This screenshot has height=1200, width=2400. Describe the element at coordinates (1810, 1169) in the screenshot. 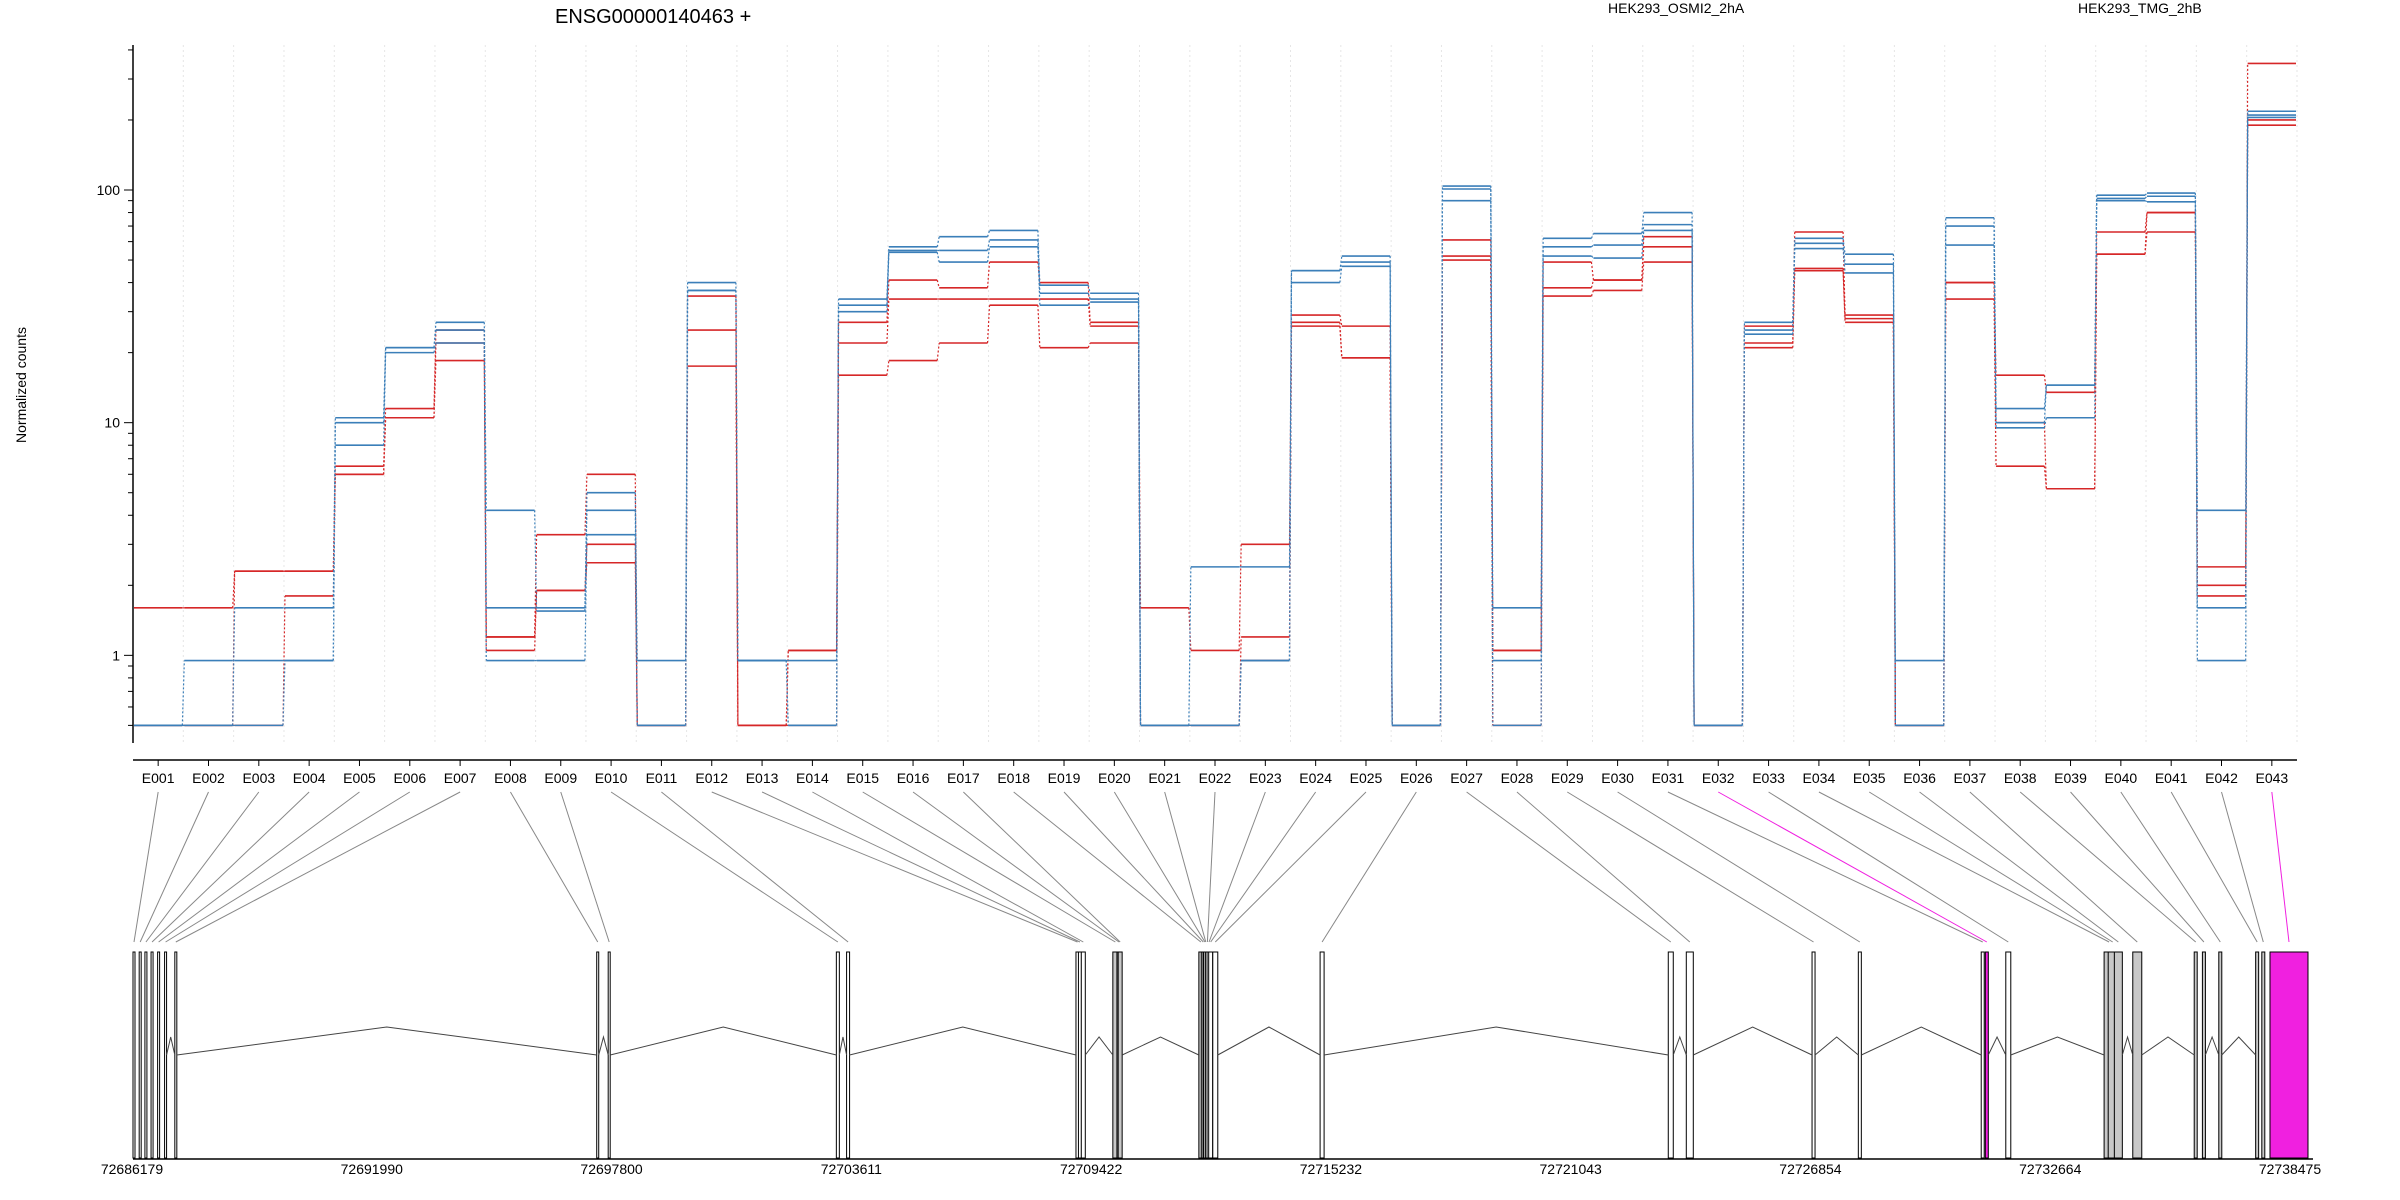

I see `genomic-coordinate-label: 72726854` at that location.